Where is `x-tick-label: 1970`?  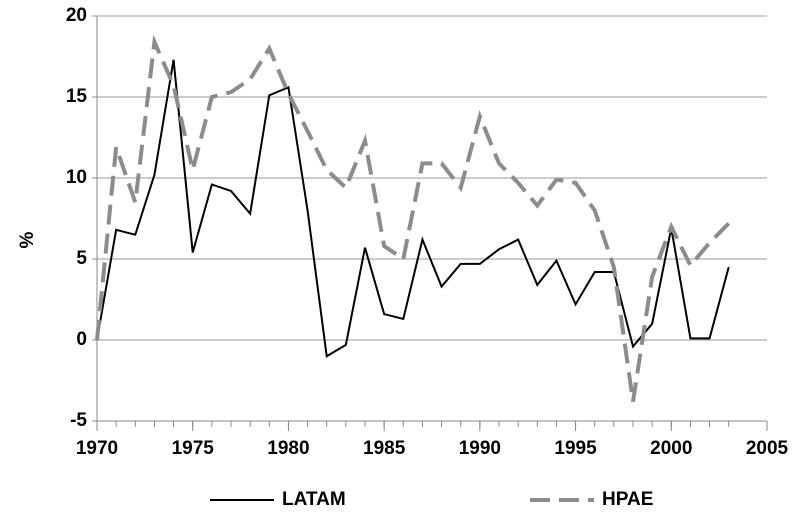 x-tick-label: 1970 is located at coordinates (97, 448).